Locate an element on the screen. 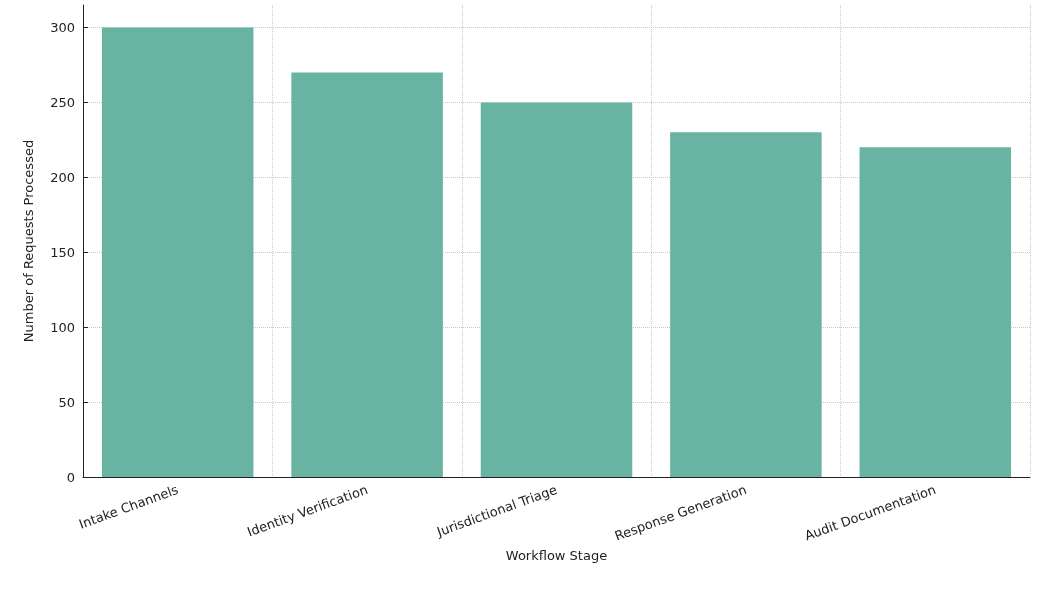 The height and width of the screenshot is (594, 1044). y-tick-label: 250 is located at coordinates (62, 102).